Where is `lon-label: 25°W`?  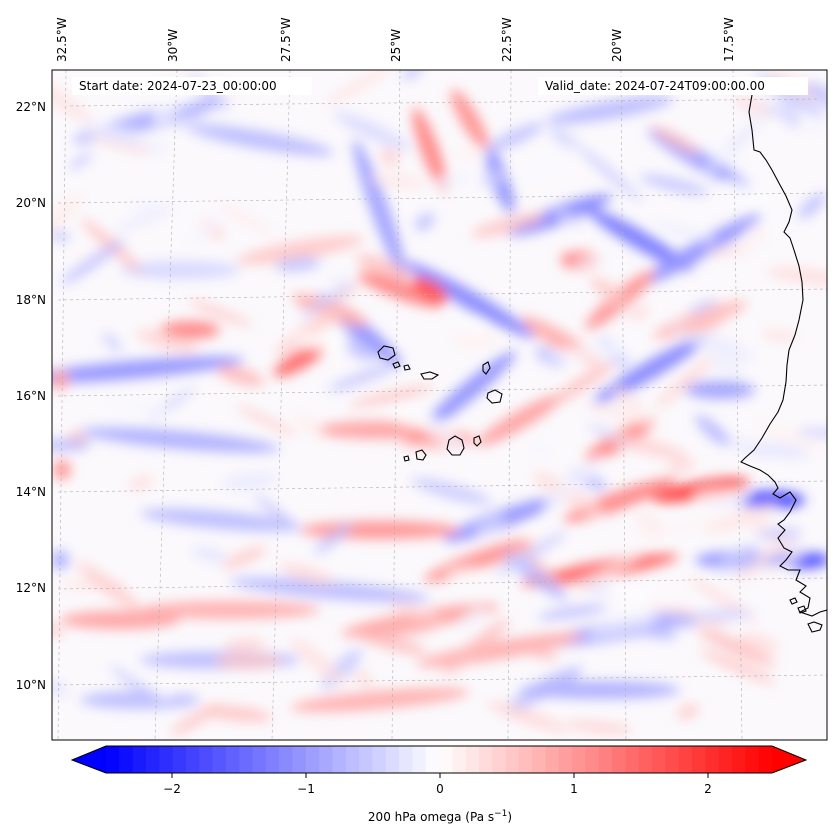
lon-label: 25°W is located at coordinates (396, 45).